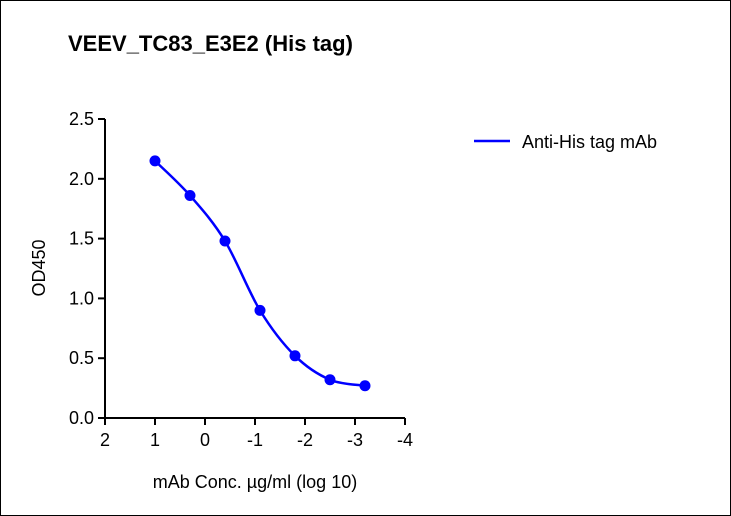 This screenshot has height=516, width=731. I want to click on y-tick-label: 1.5, so click(81, 239).